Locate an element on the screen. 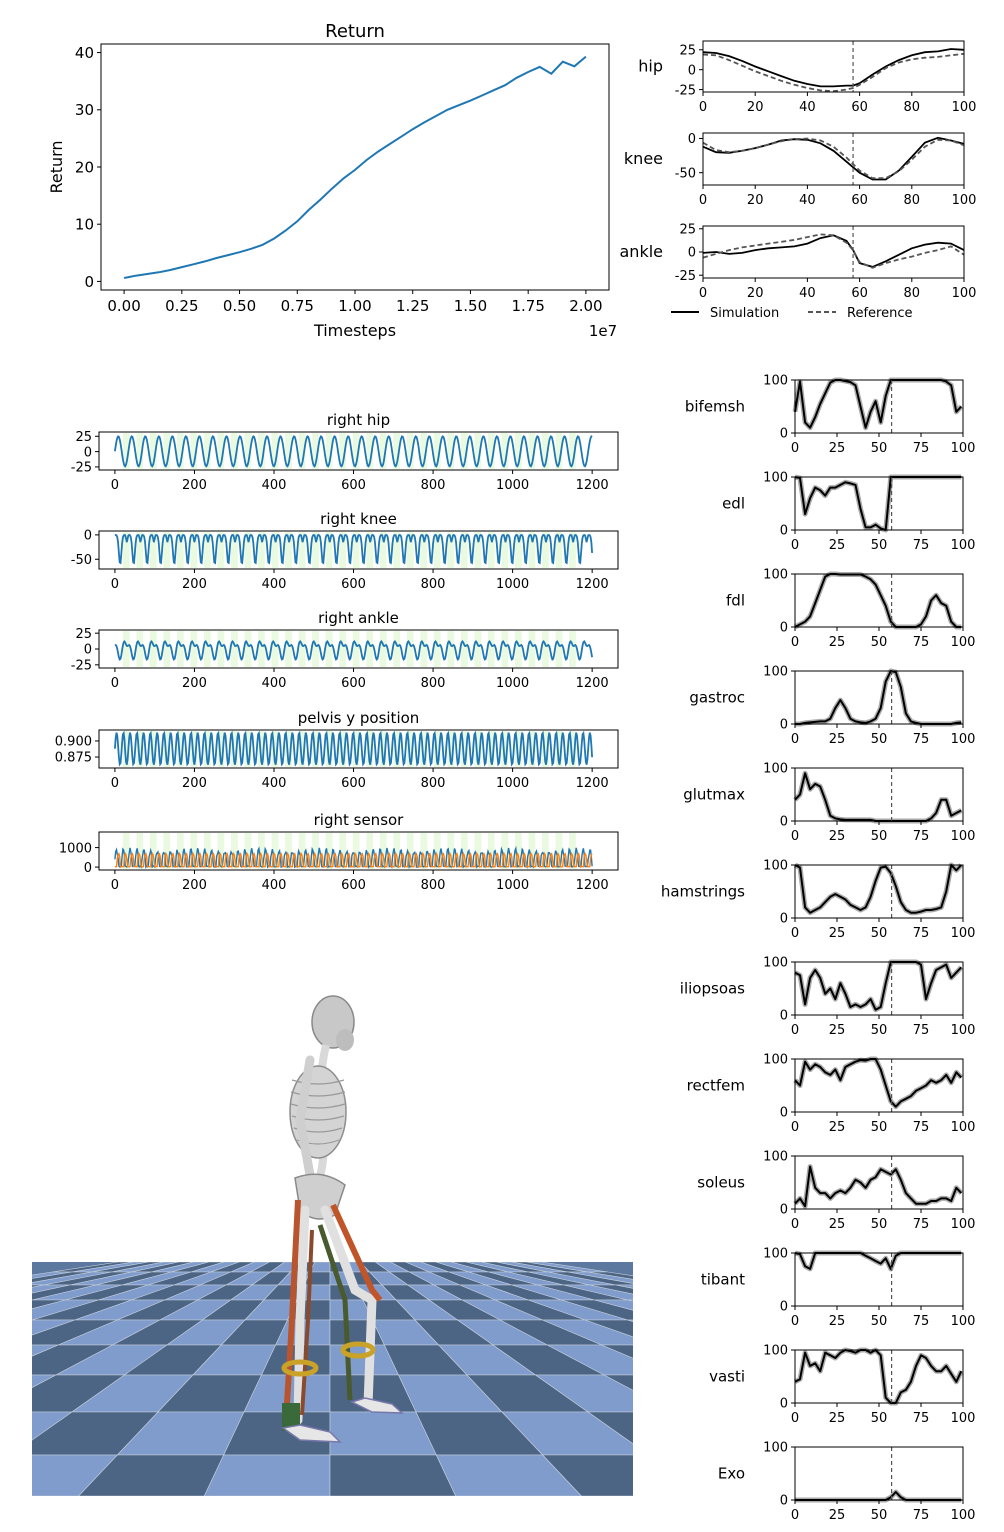 Image resolution: width=1004 pixels, height=1532 pixels. muscle-bifemsh-xtick-label: 50 is located at coordinates (879, 448).